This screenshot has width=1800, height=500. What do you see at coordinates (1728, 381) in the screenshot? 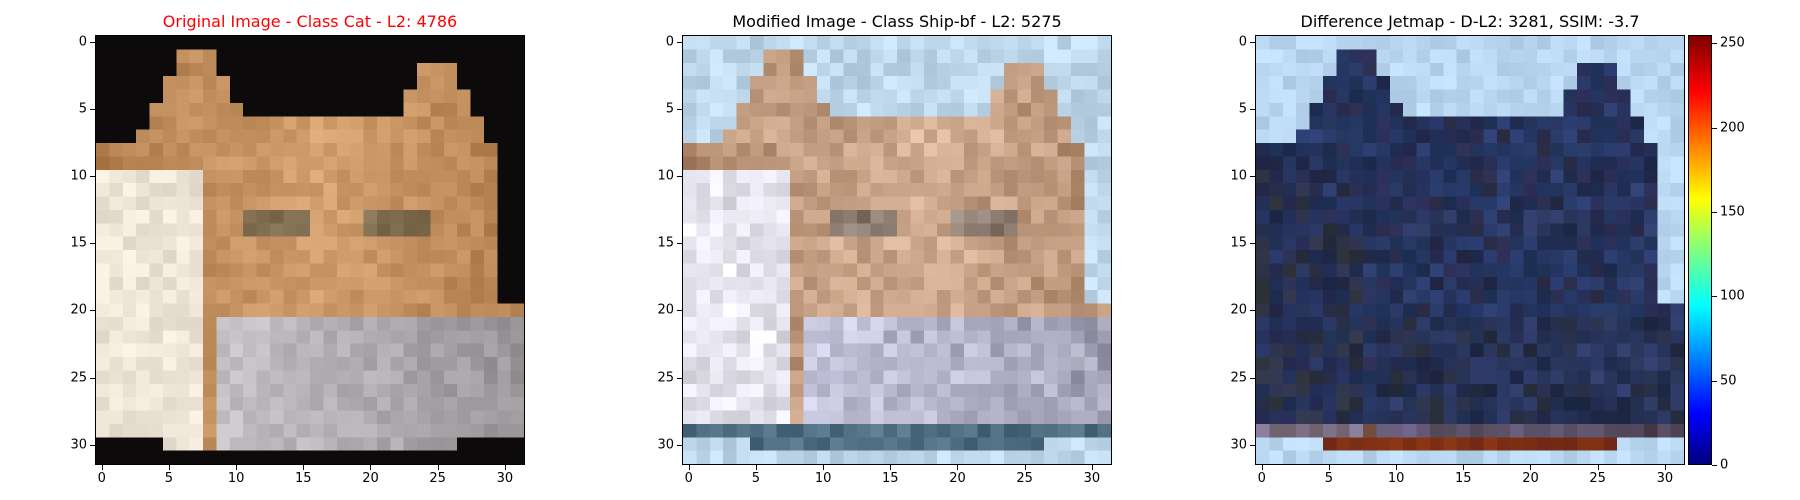
I see `colorbar-tick-label: 50` at bounding box center [1728, 381].